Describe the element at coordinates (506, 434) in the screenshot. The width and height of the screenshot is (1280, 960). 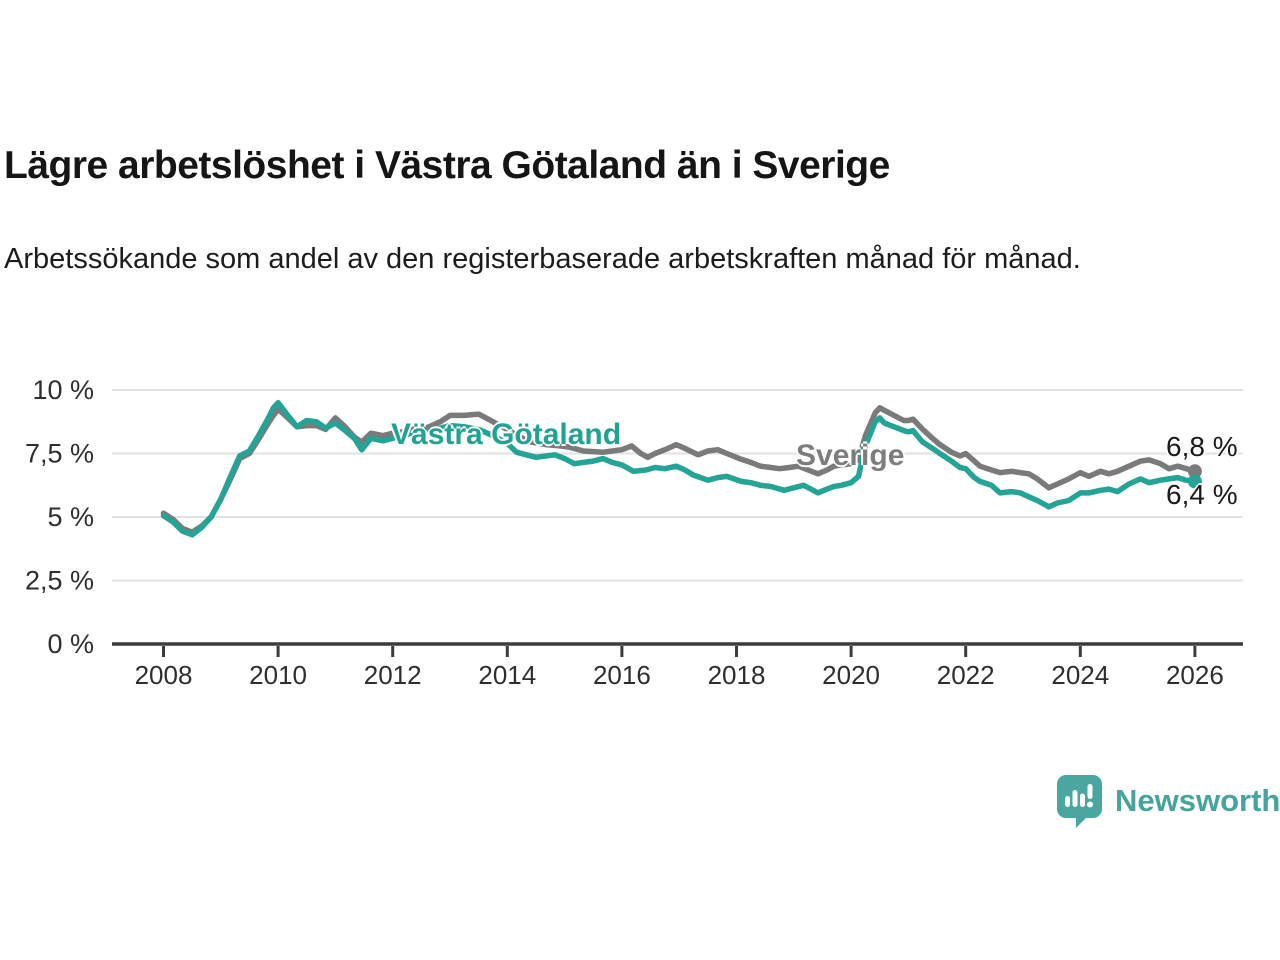
I see `series-label-vastra-gotaland: Västra Götaland` at that location.